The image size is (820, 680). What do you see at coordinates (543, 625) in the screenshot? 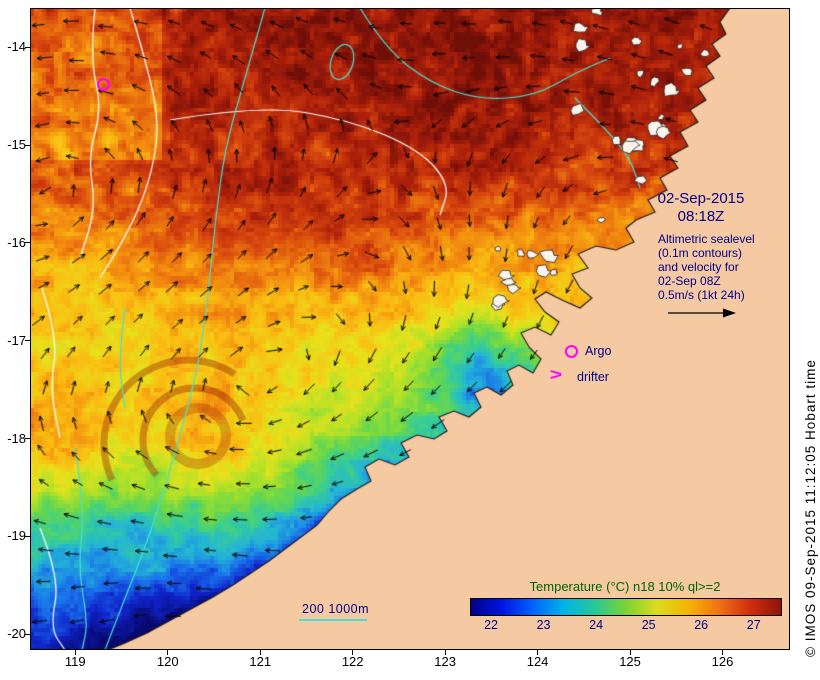
I see `colorbar-tick-label: 23` at bounding box center [543, 625].